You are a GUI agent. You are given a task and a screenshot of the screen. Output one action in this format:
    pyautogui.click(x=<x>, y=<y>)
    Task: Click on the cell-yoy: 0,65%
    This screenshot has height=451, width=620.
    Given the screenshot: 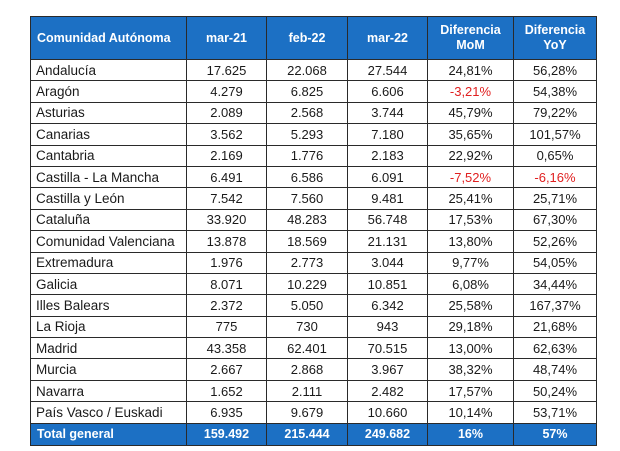 What is the action you would take?
    pyautogui.click(x=555, y=155)
    